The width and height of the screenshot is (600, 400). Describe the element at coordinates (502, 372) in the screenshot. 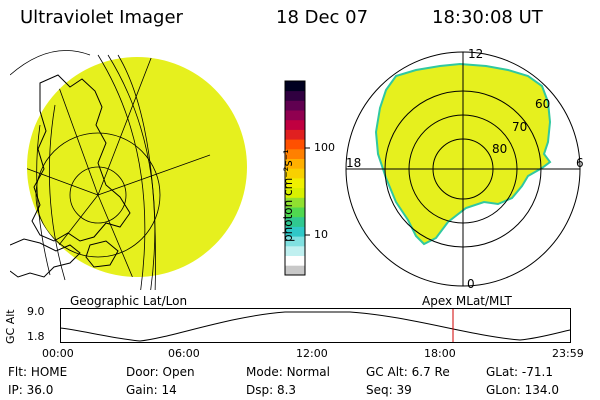

I see `status-glat-key: GLat:` at that location.